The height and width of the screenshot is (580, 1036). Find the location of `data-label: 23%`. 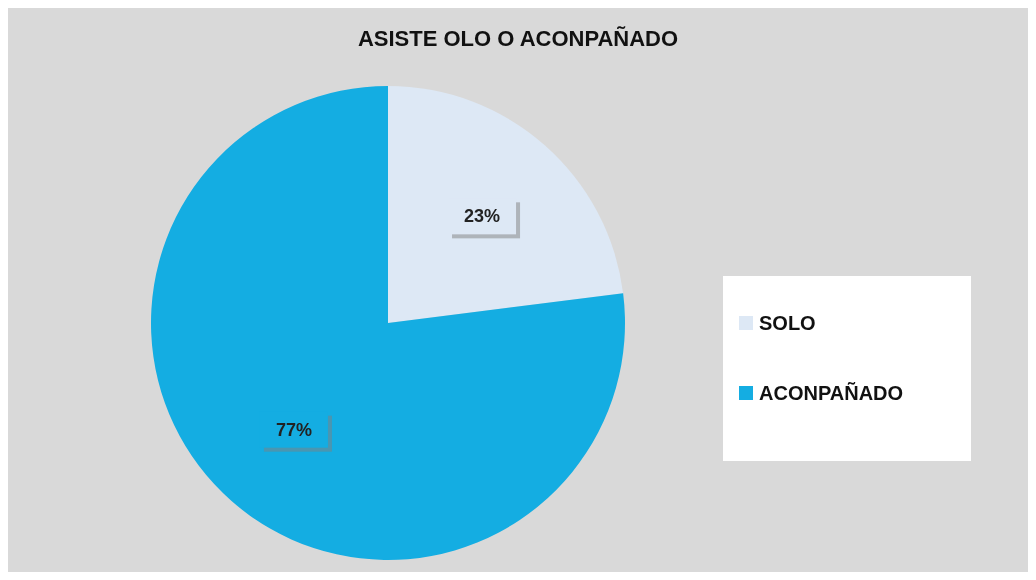

data-label: 23% is located at coordinates (482, 216).